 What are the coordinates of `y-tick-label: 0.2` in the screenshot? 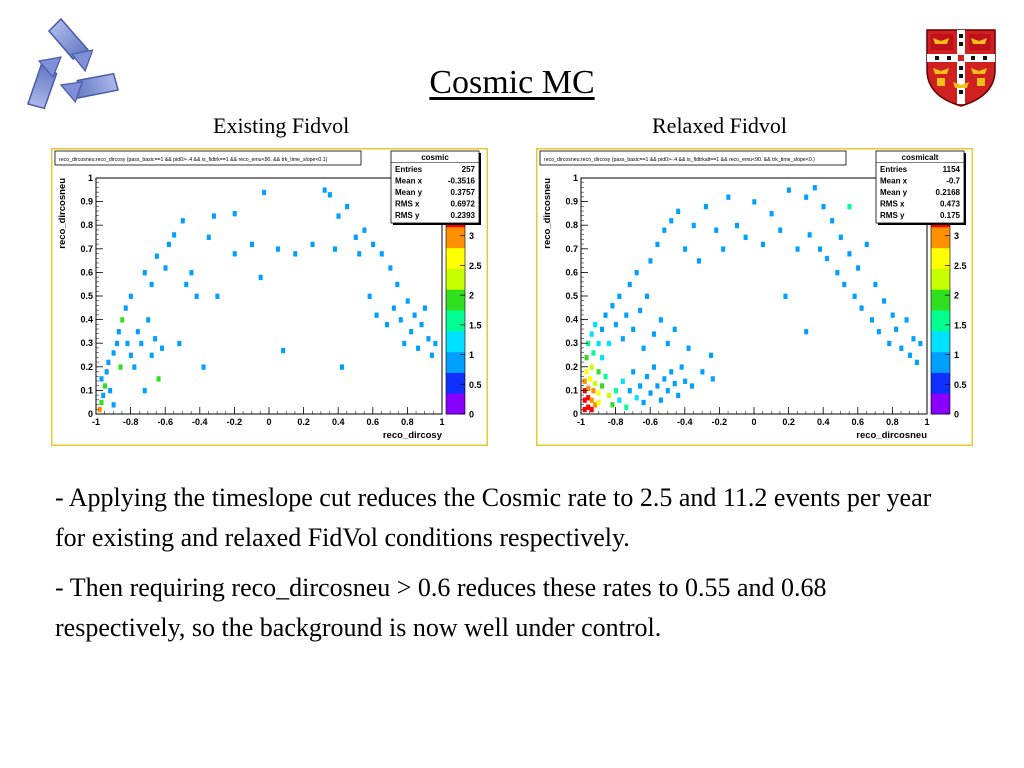 It's located at (86, 367).